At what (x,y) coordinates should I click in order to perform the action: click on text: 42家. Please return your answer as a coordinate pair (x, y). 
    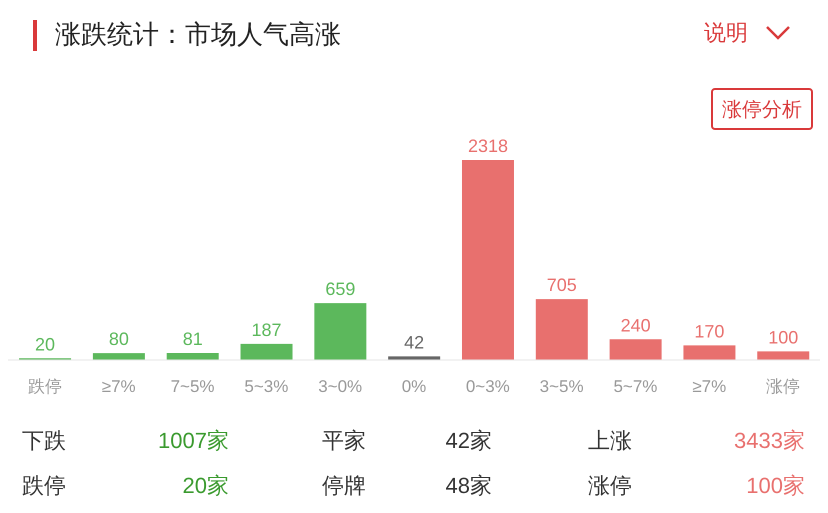
    Looking at the image, I should click on (469, 441).